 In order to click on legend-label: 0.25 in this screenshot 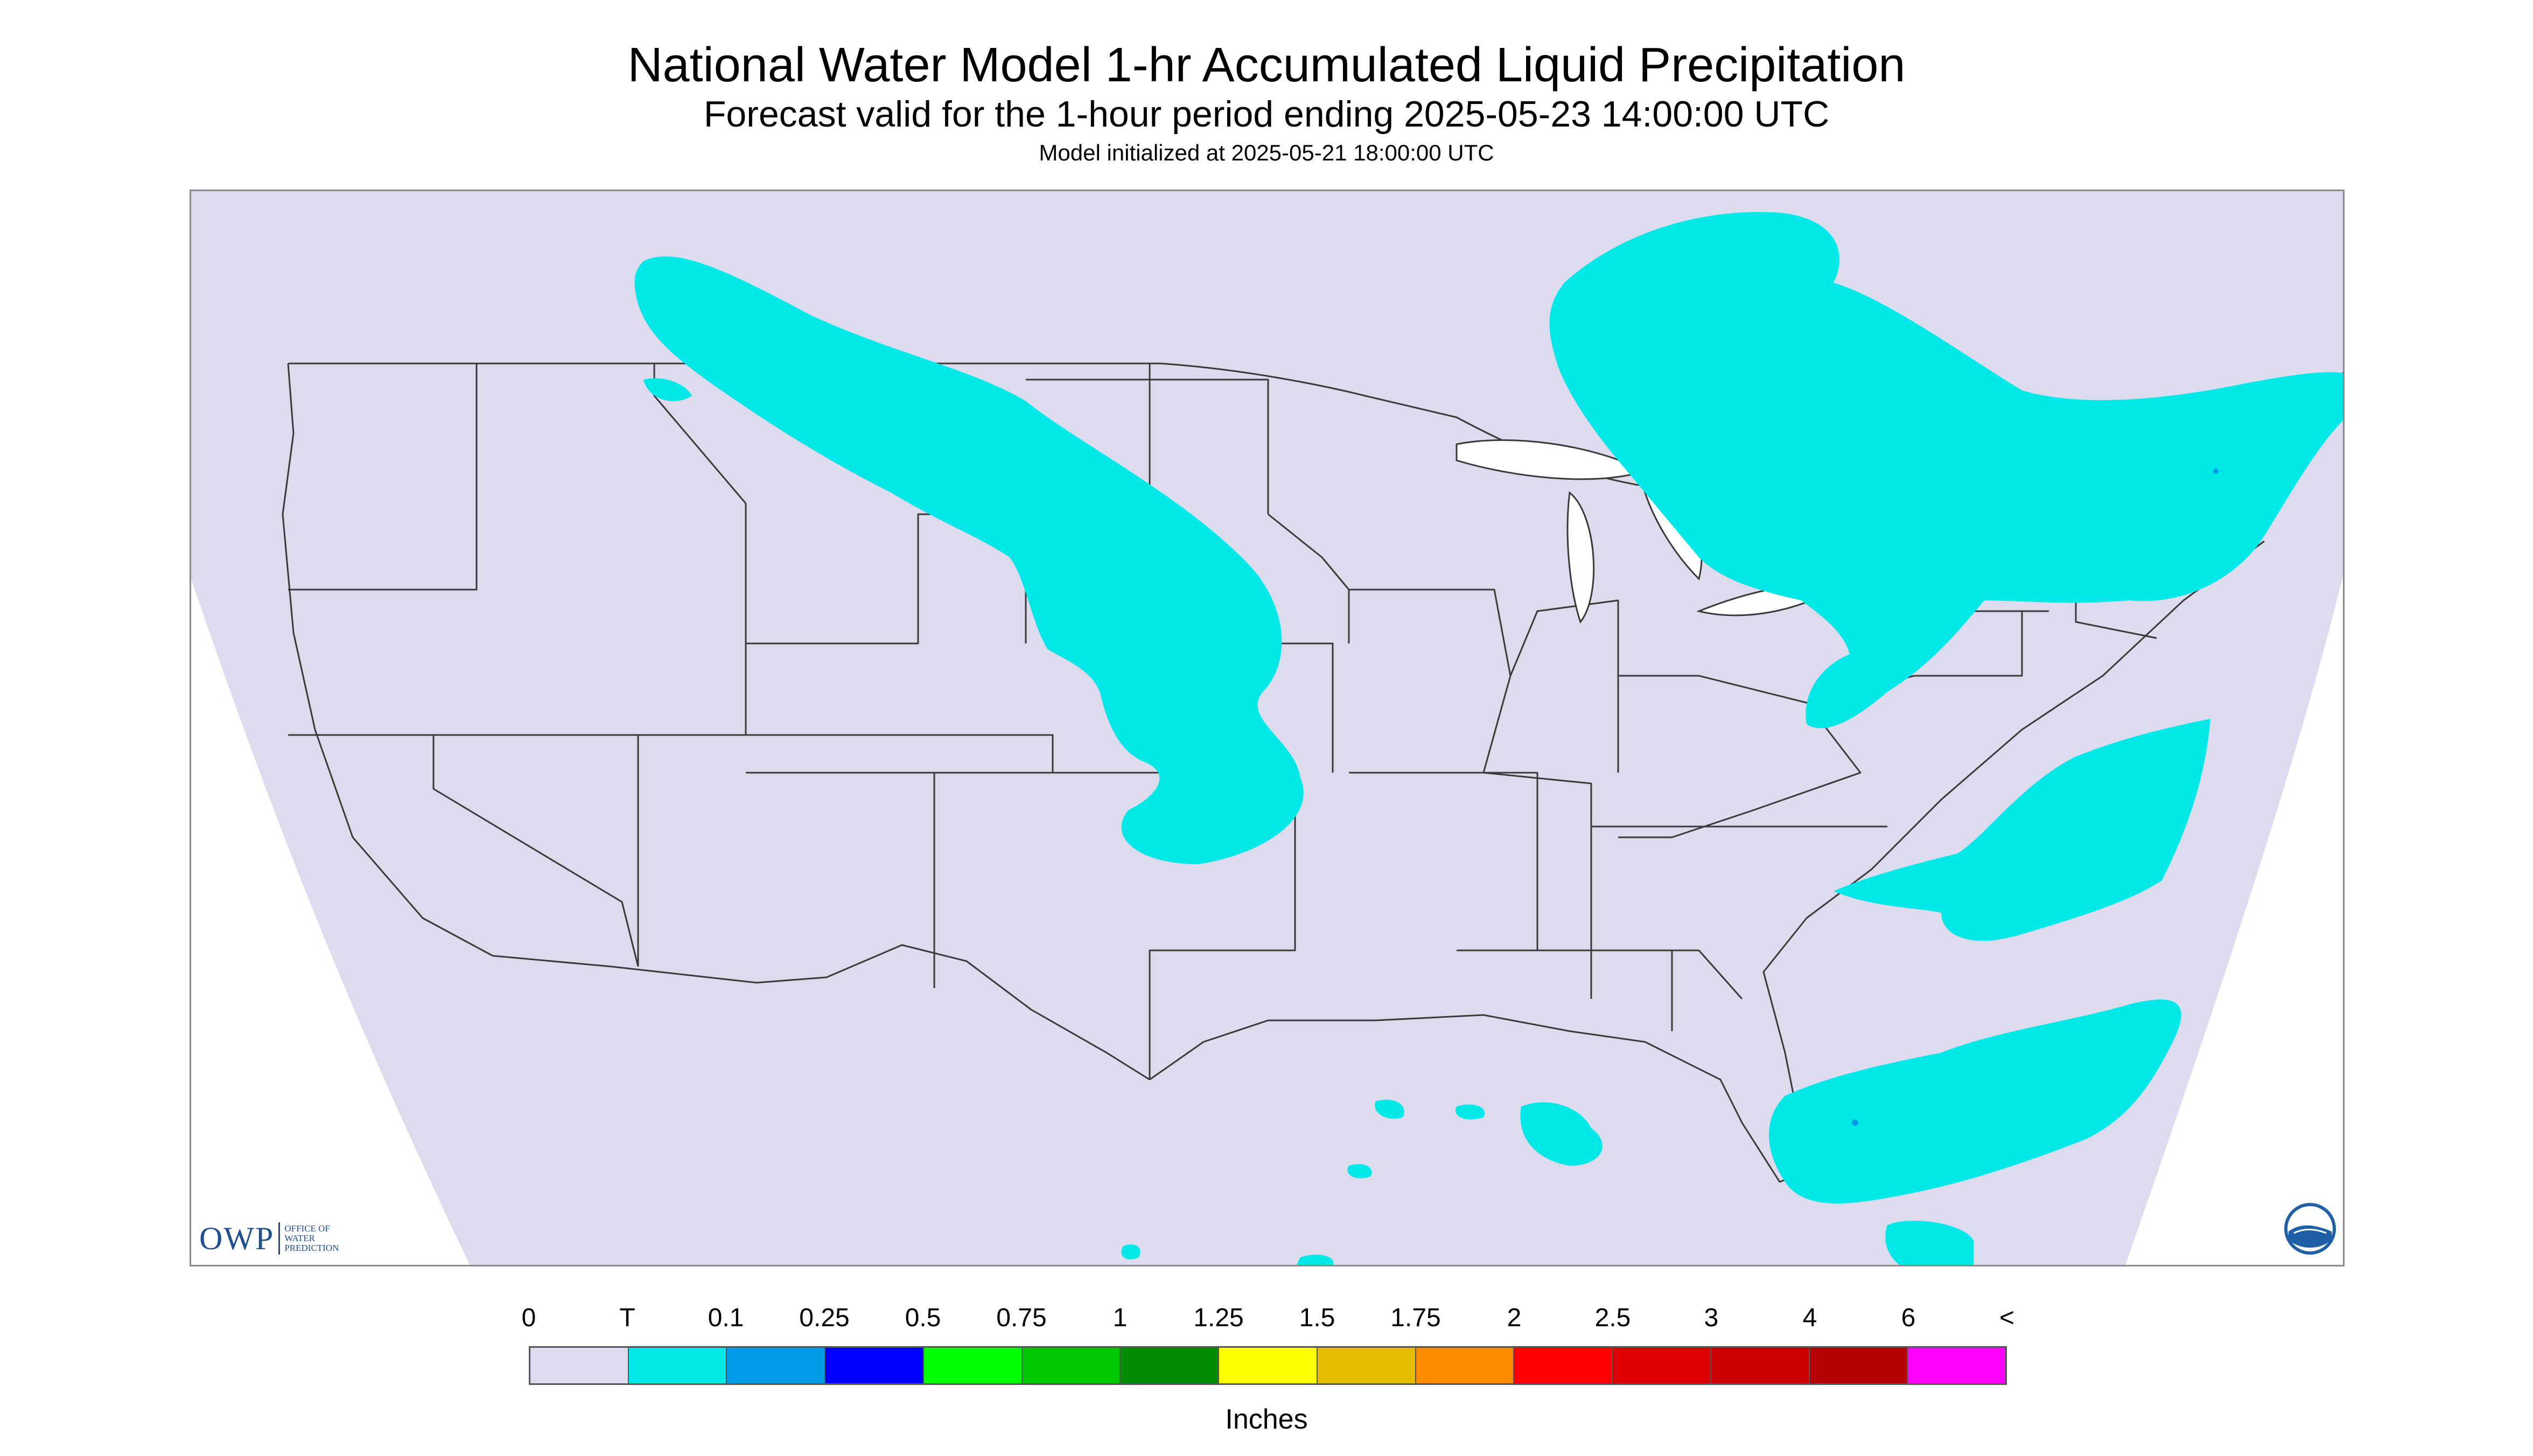, I will do `click(825, 1318)`.